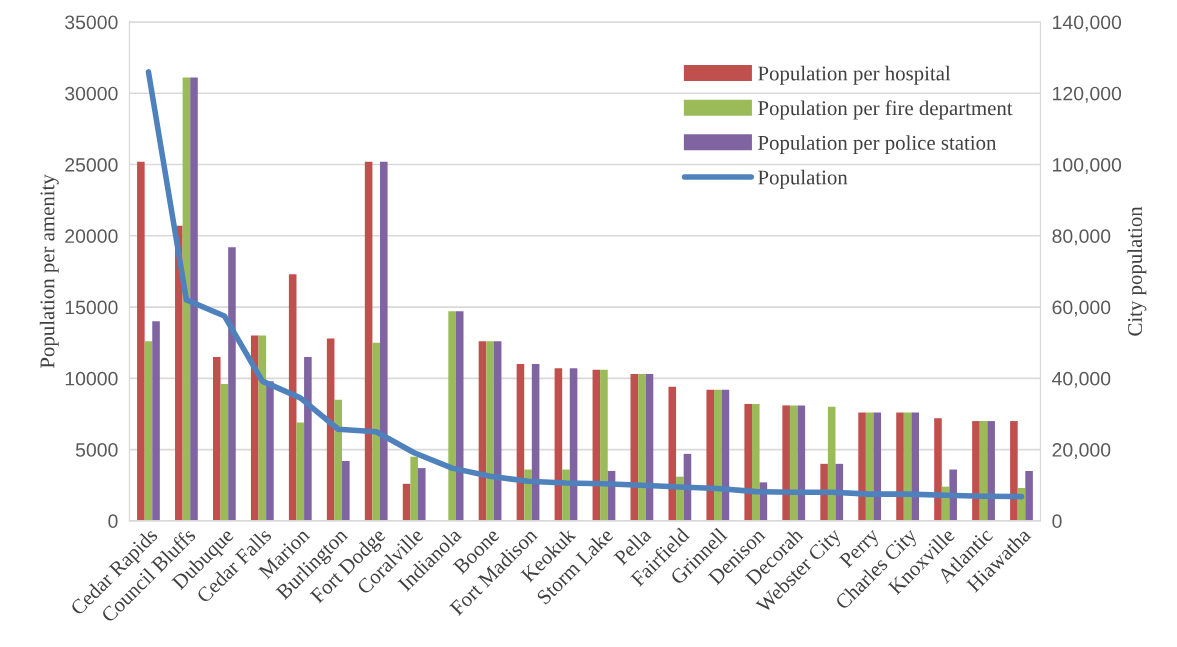 The image size is (1177, 647). What do you see at coordinates (1087, 94) in the screenshot?
I see `y2-tick-label: 120,000` at bounding box center [1087, 94].